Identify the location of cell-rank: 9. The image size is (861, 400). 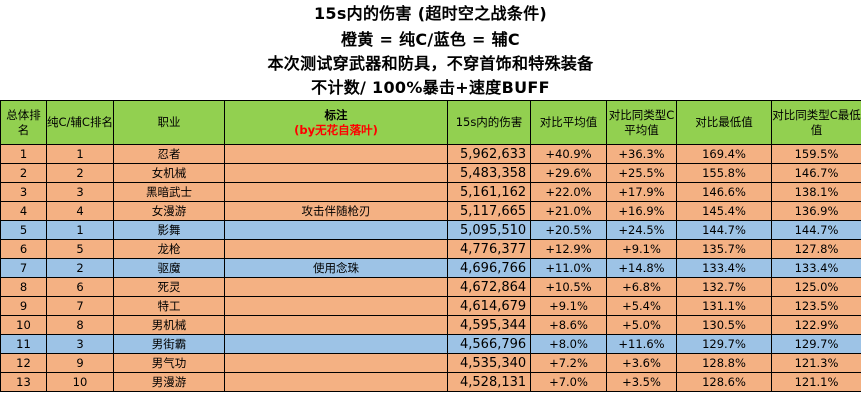
(23, 306).